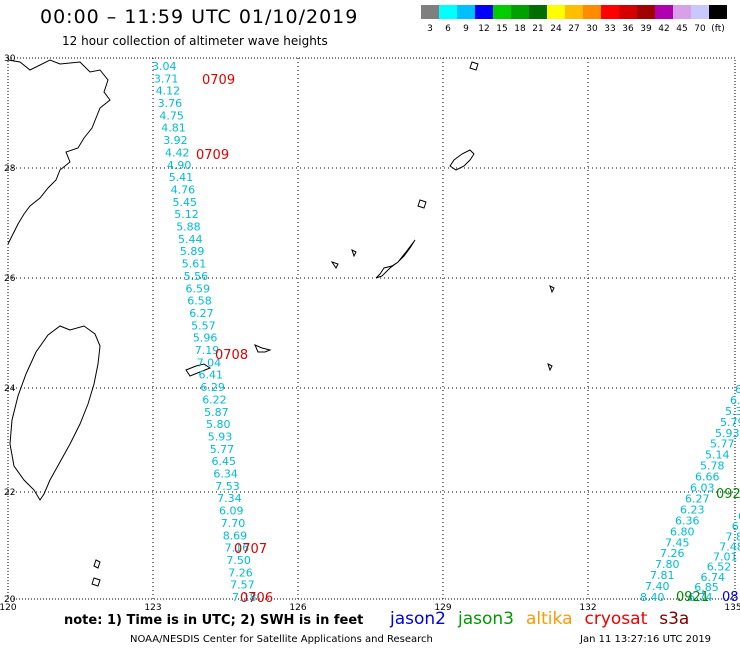 The height and width of the screenshot is (650, 740). I want to click on wave-height-value: 6.03, so click(702, 488).